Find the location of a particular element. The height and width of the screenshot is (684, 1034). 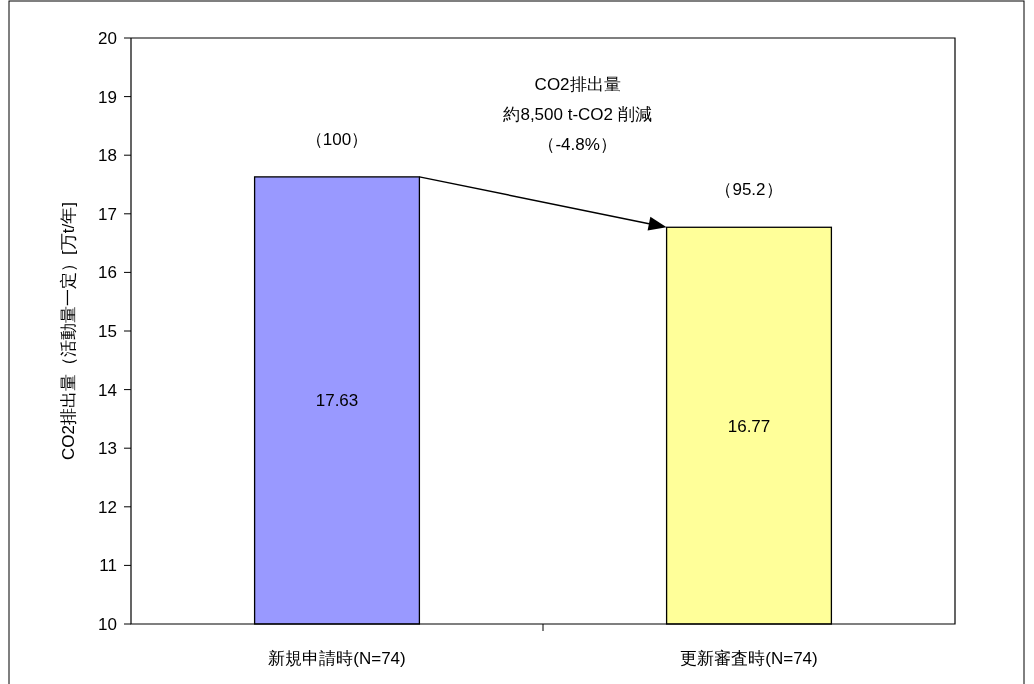

y-tick-label: 14 is located at coordinates (107, 390).